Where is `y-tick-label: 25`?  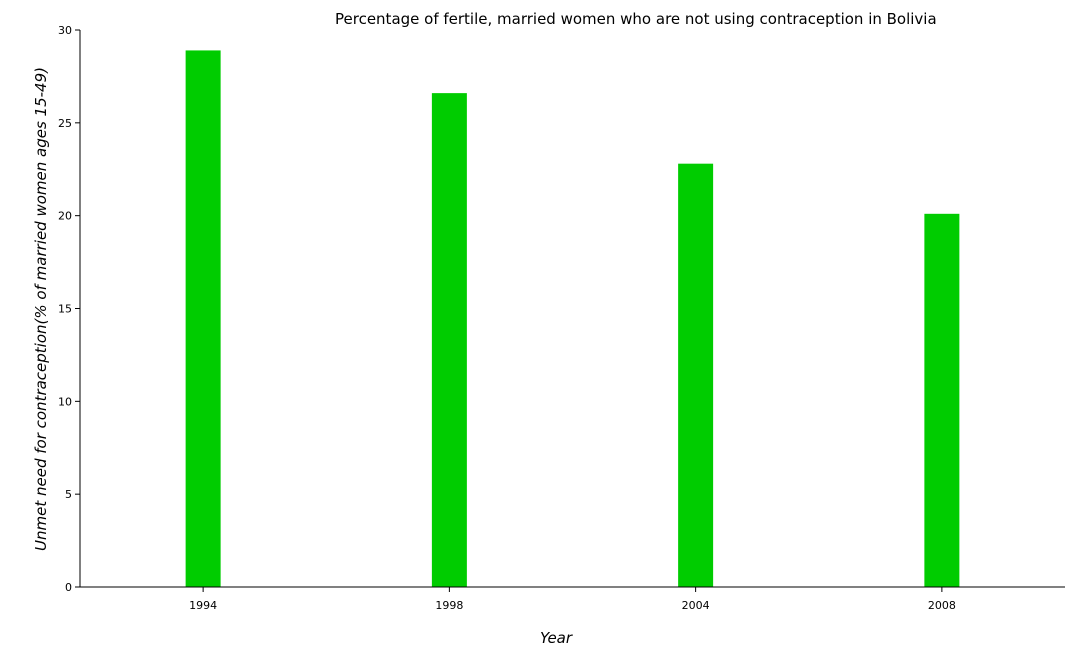
y-tick-label: 25 is located at coordinates (65, 123).